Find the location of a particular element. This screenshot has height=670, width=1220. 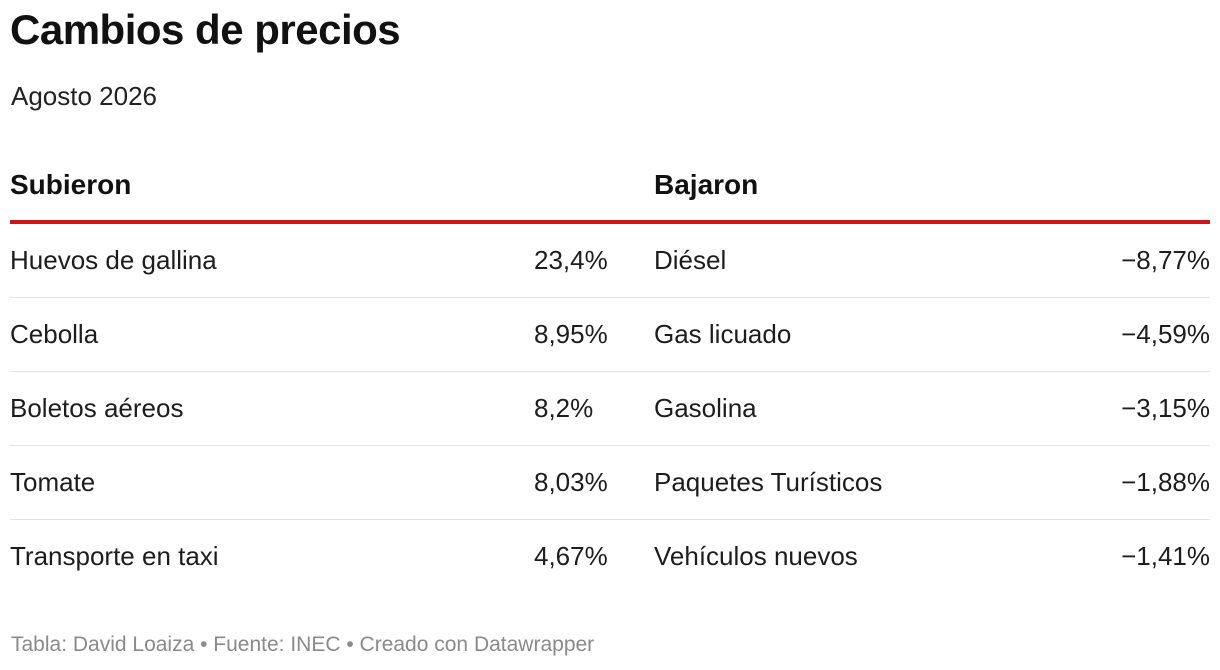

table-row: Huevos de gallina 23,4% Diésel −8,77% is located at coordinates (610, 260).